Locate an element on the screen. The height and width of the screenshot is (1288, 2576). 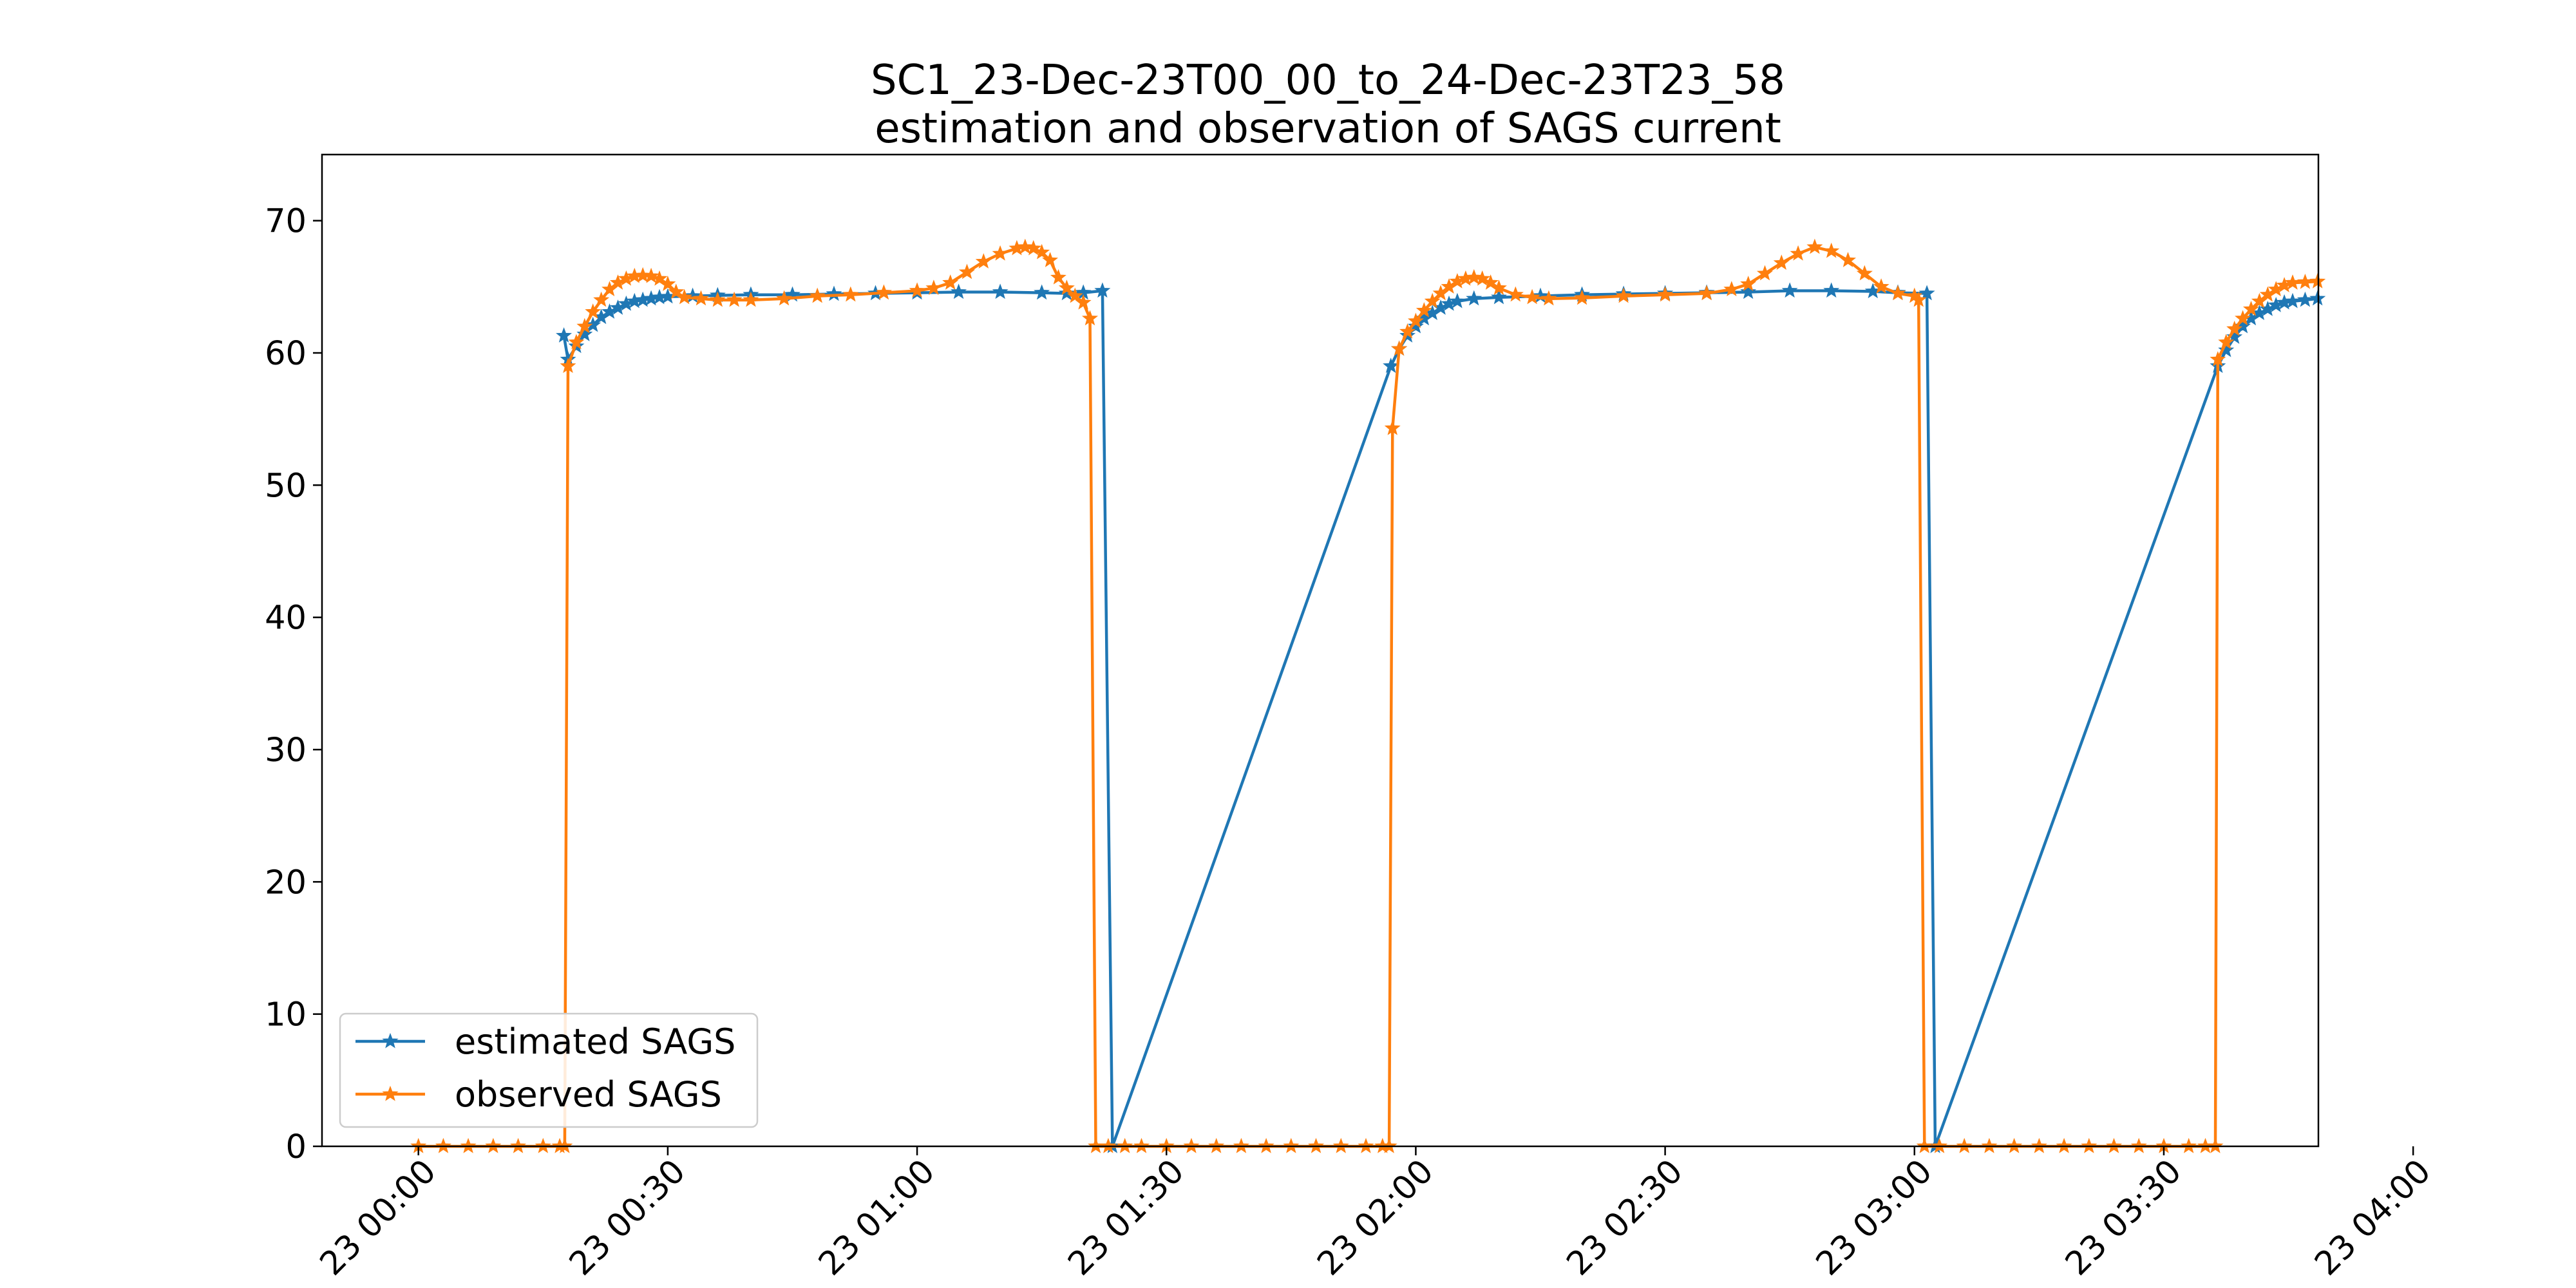
legend-label: estimated SAGS is located at coordinates (595, 1041).